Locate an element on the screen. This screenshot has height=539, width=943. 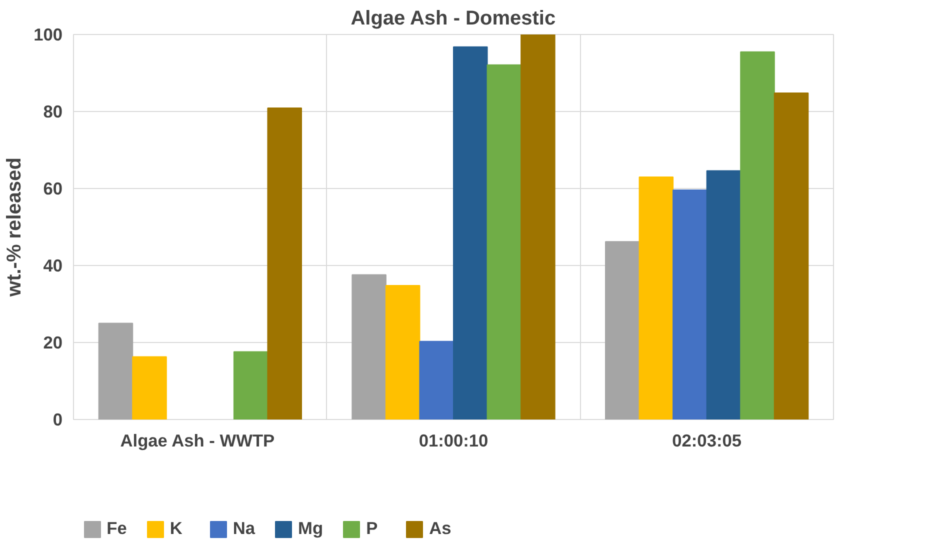
y-tick-label: 0 is located at coordinates (57, 420).